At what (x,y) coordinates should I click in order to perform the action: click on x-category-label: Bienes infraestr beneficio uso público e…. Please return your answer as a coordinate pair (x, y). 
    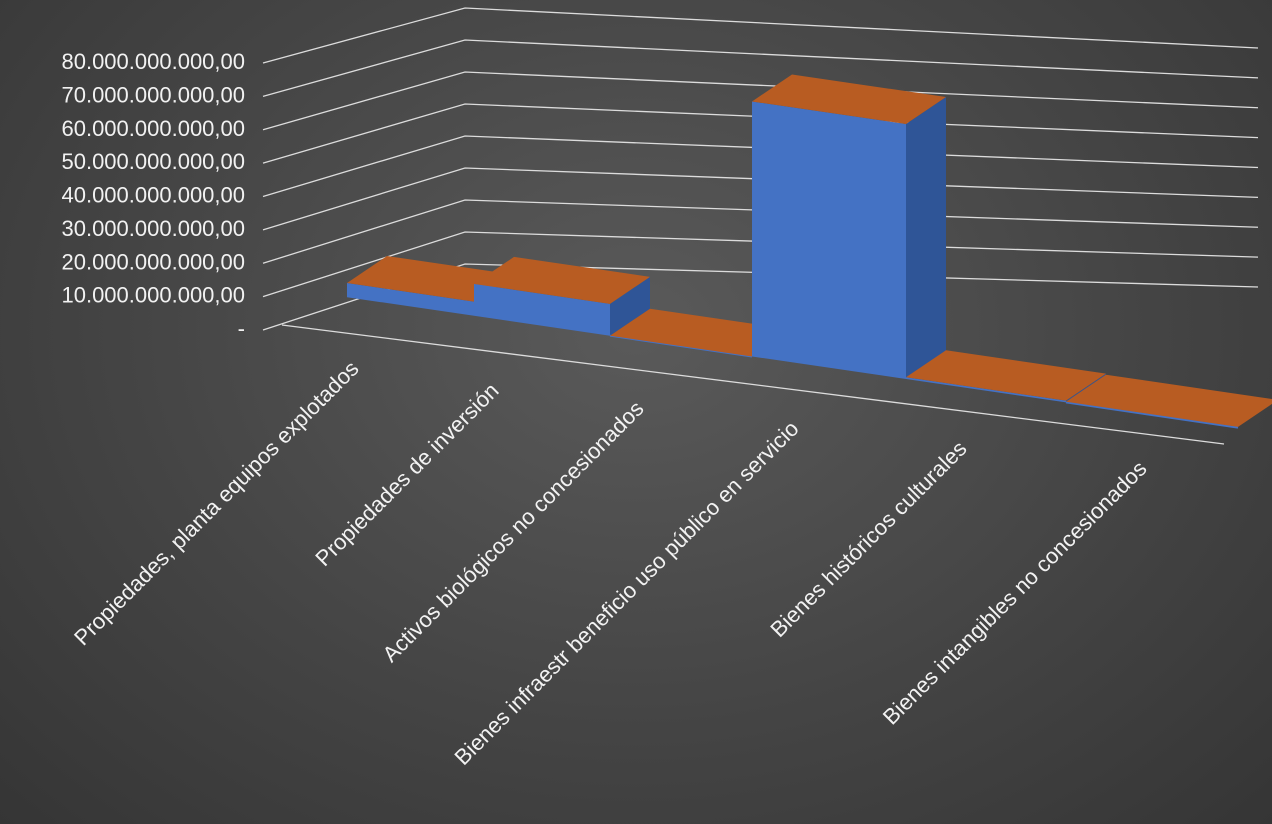
    Looking at the image, I should click on (626, 593).